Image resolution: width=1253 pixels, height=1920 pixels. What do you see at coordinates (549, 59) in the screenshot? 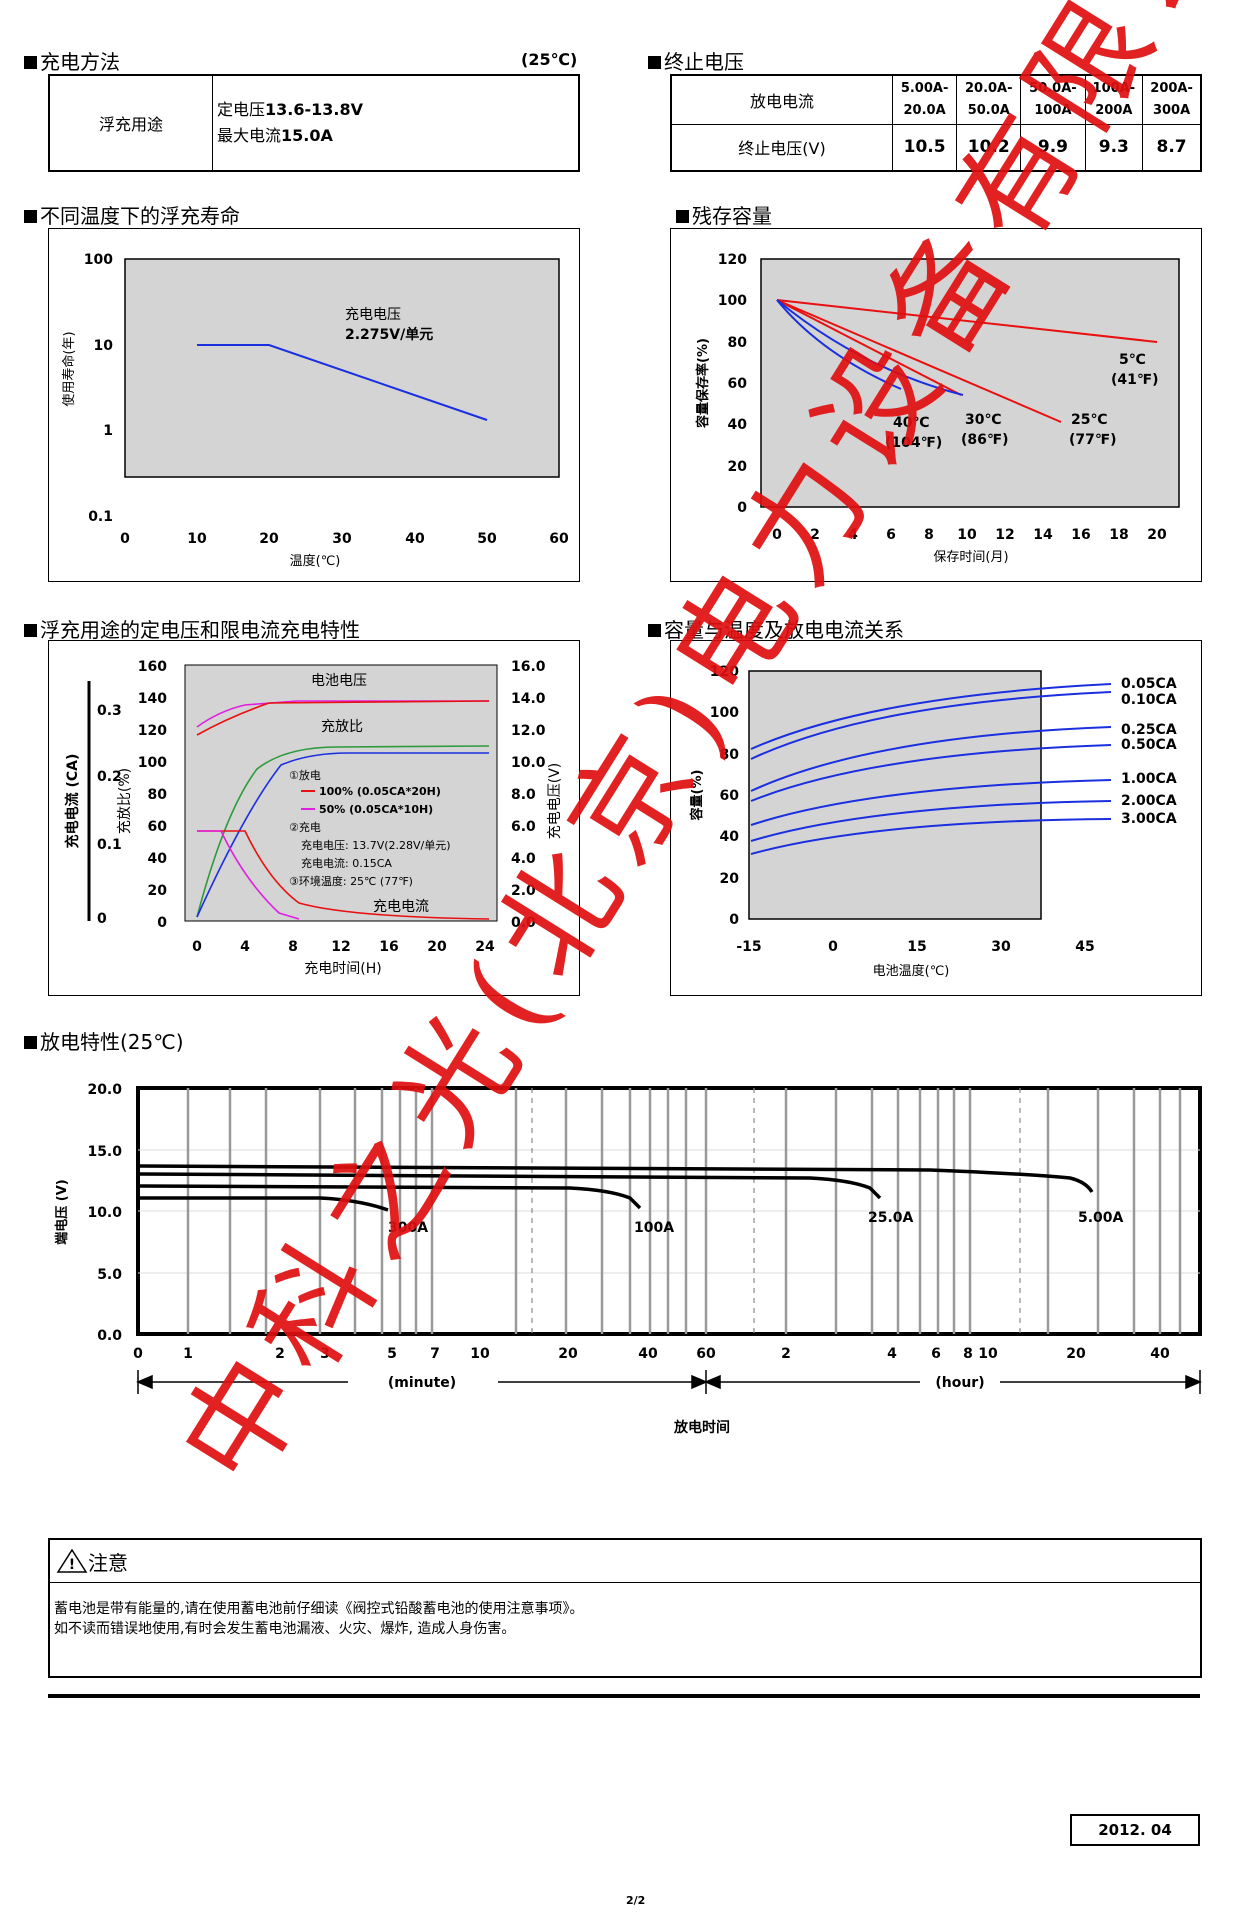
I see `charge-method-temp: (25℃)` at bounding box center [549, 59].